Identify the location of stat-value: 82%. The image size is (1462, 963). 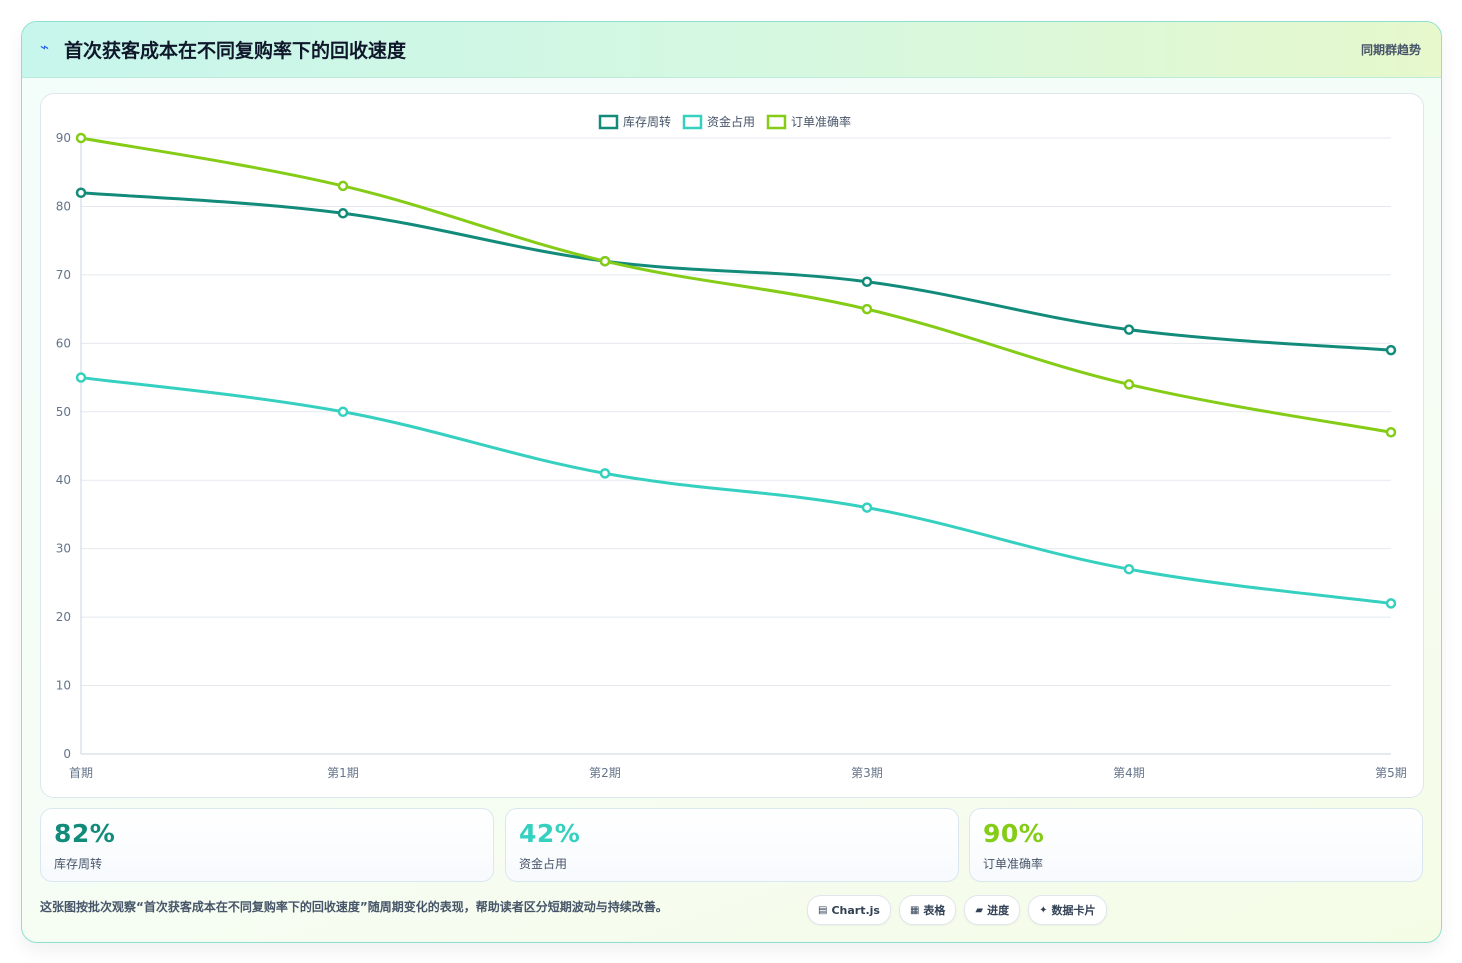
(85, 833).